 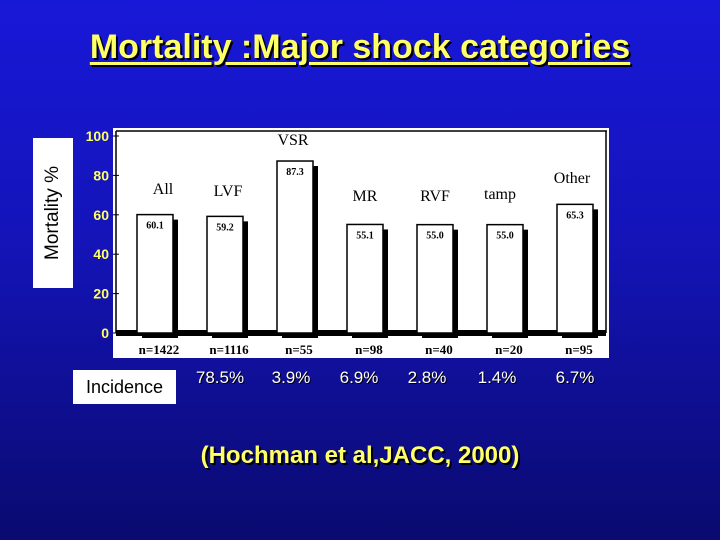 I want to click on y-tick-label: 0, so click(x=105, y=333).